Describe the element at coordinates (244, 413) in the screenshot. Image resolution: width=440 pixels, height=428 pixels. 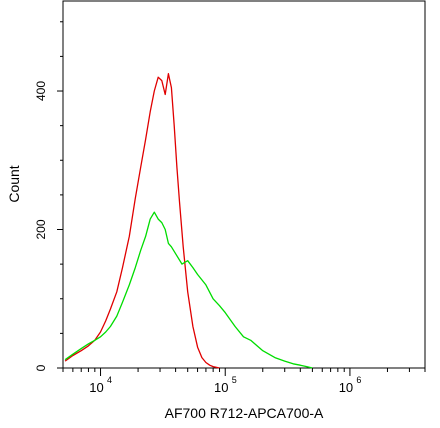
I see `x-axis-label: AF700 R712-APCA700-A` at that location.